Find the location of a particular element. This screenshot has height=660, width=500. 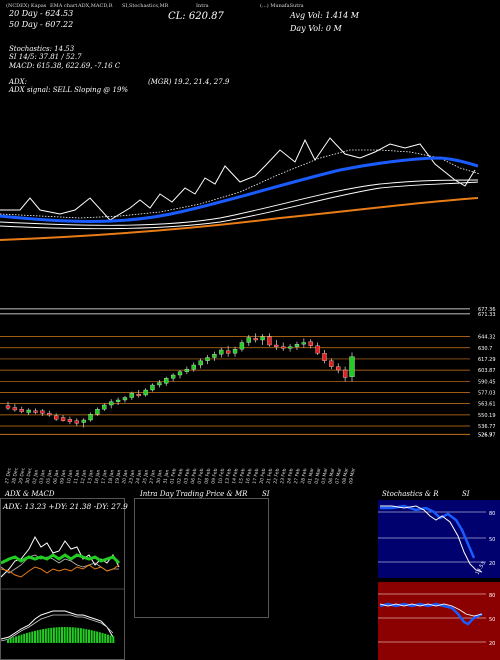

date-tick-label: 07 Mar is located at coordinates (338, 475).